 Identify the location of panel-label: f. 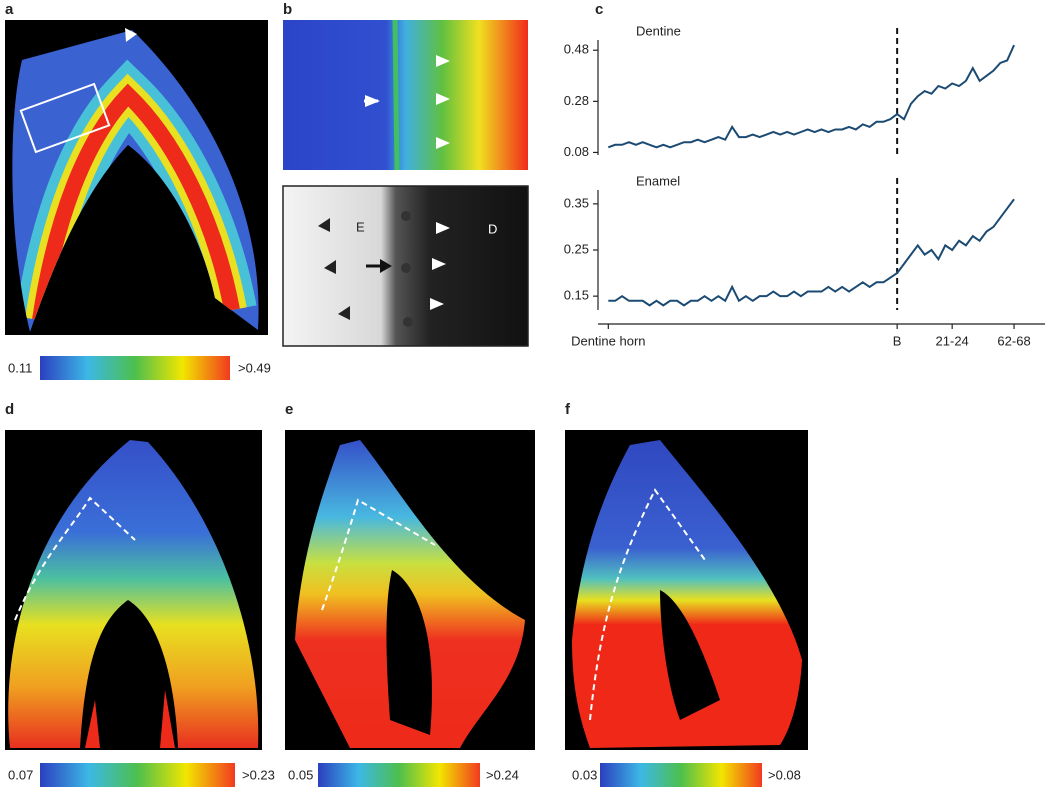
(568, 409).